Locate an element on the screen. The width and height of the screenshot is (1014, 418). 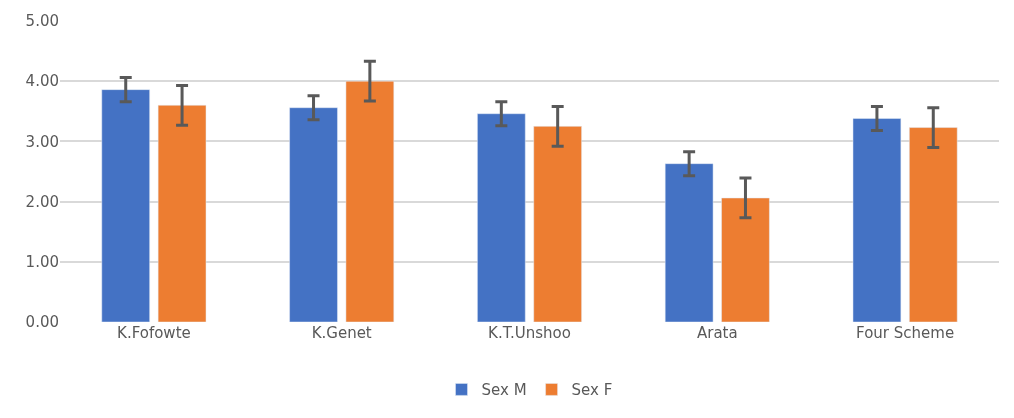
legend-label: Sex M is located at coordinates (504, 390).